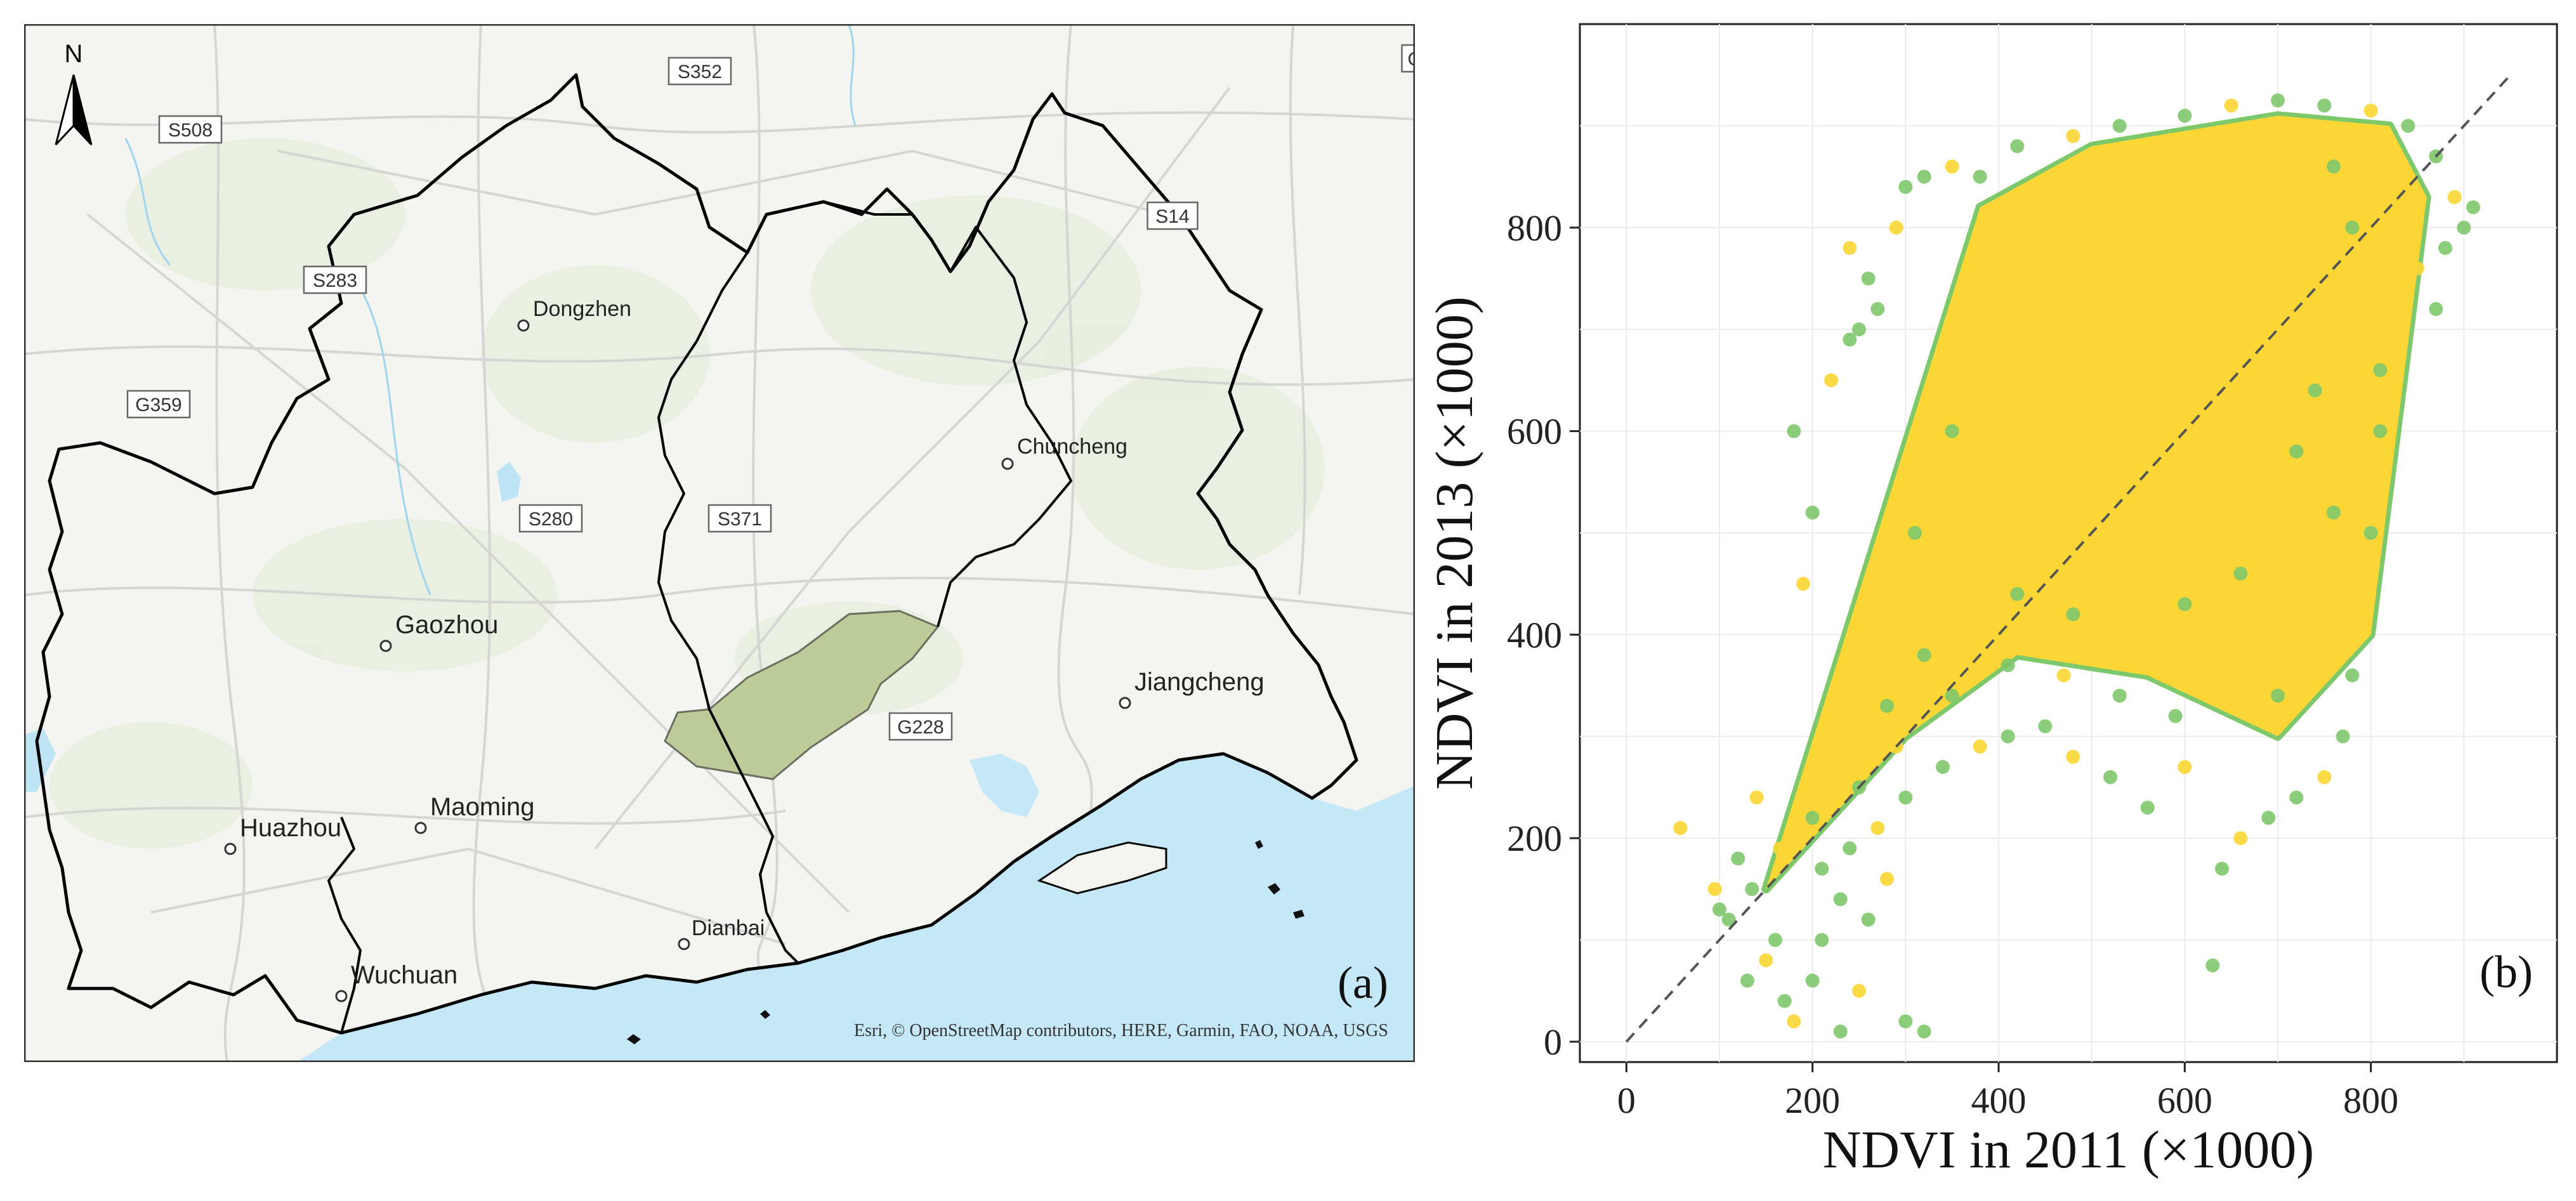  Describe the element at coordinates (1626, 1100) in the screenshot. I see `x-tick-label: 0` at that location.